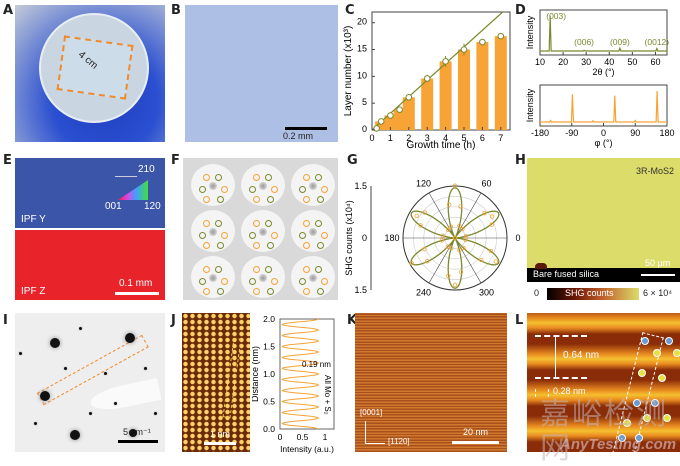 Image resolution: width=680 pixels, height=466 pixels. I want to click on x-tick-label: 10, so click(540, 62).